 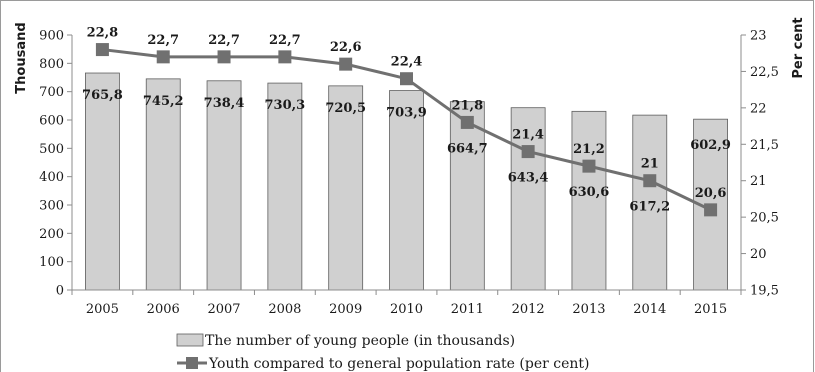 What do you see at coordinates (758, 254) in the screenshot?
I see `right-axis-tick-label: 20` at bounding box center [758, 254].